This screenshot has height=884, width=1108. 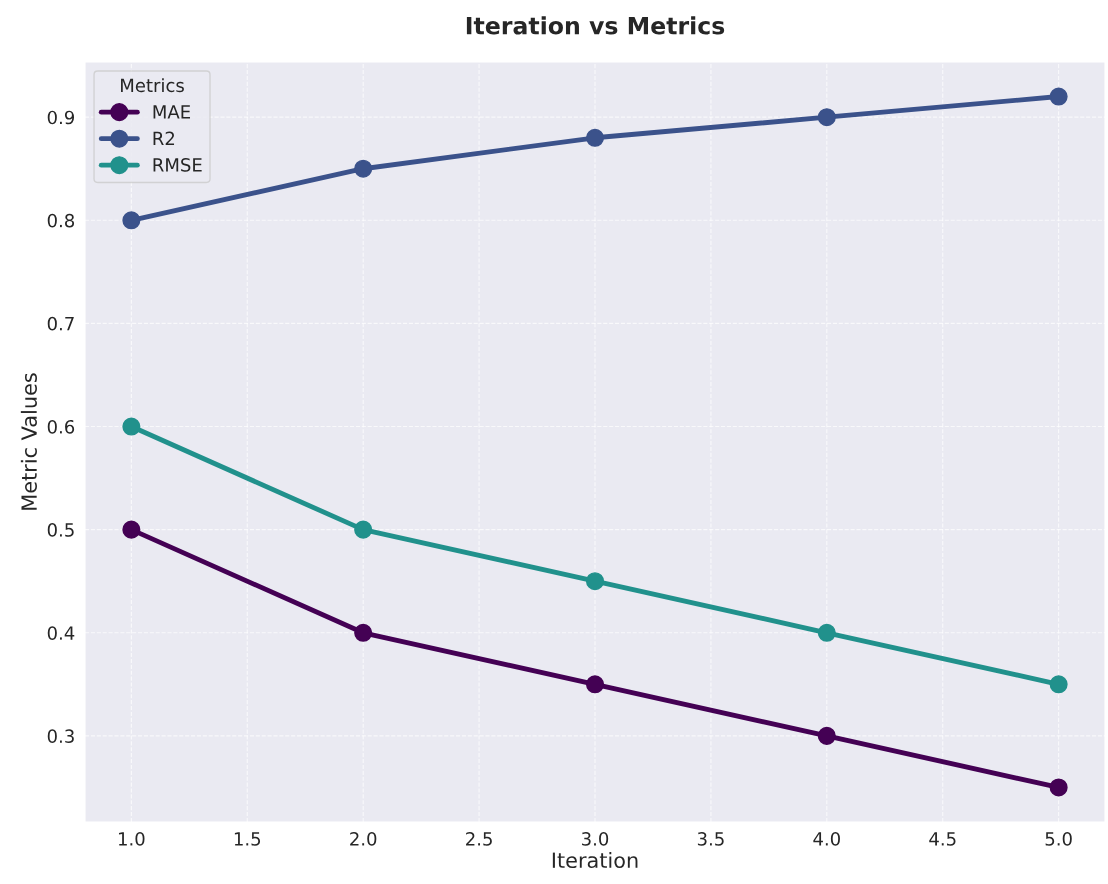 What do you see at coordinates (61, 633) in the screenshot?
I see `y-tick-label: 0.4` at bounding box center [61, 633].